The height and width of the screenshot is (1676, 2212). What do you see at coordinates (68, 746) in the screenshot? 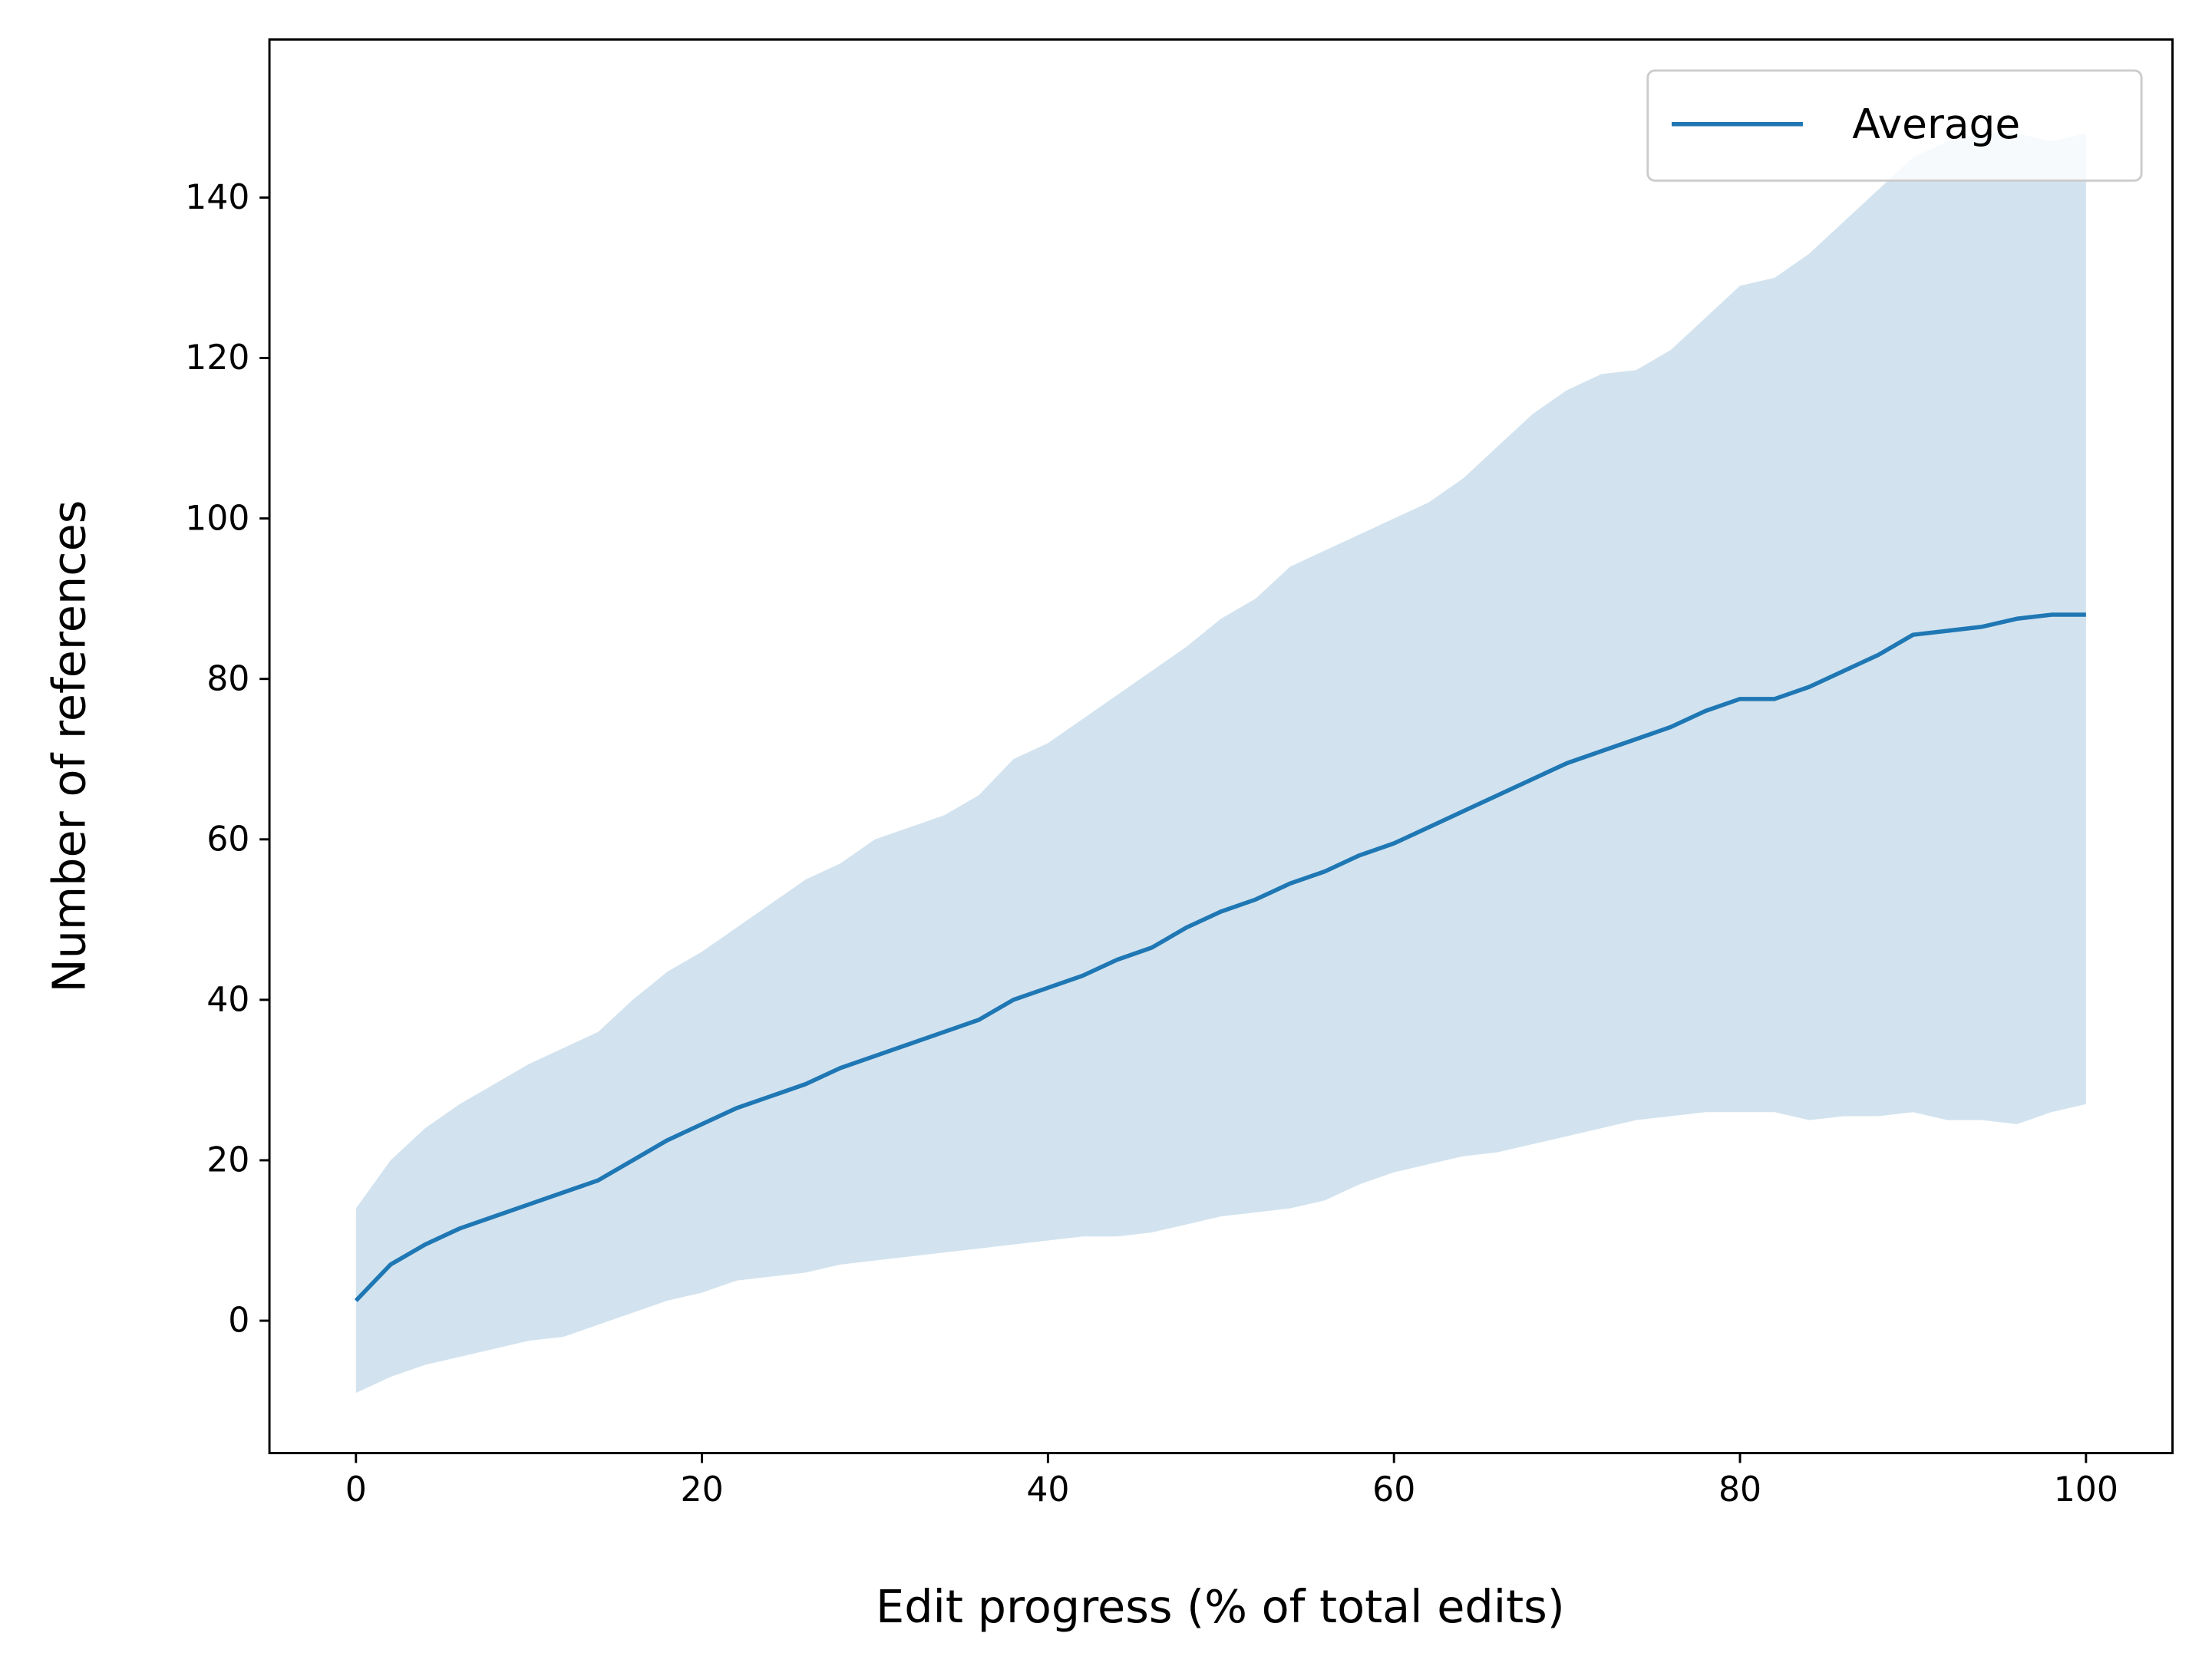
I see `y-axis-label: Number of references` at bounding box center [68, 746].